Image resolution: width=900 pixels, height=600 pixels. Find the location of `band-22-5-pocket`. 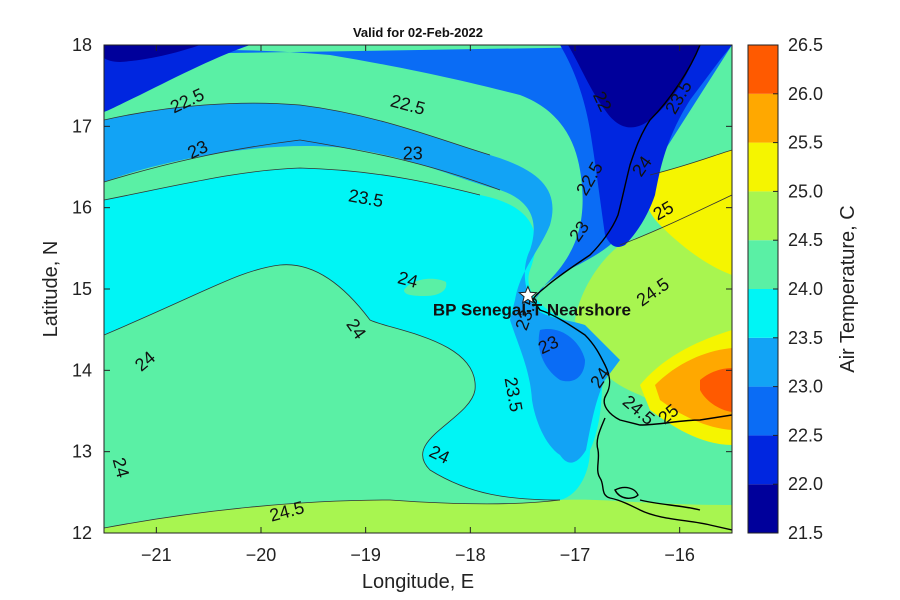

band-22-5-pocket is located at coordinates (561, 355).